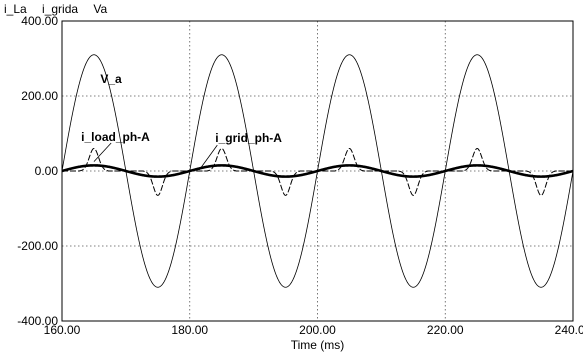 The image size is (583, 362). I want to click on x-tick-label: 160.00, so click(62, 330).